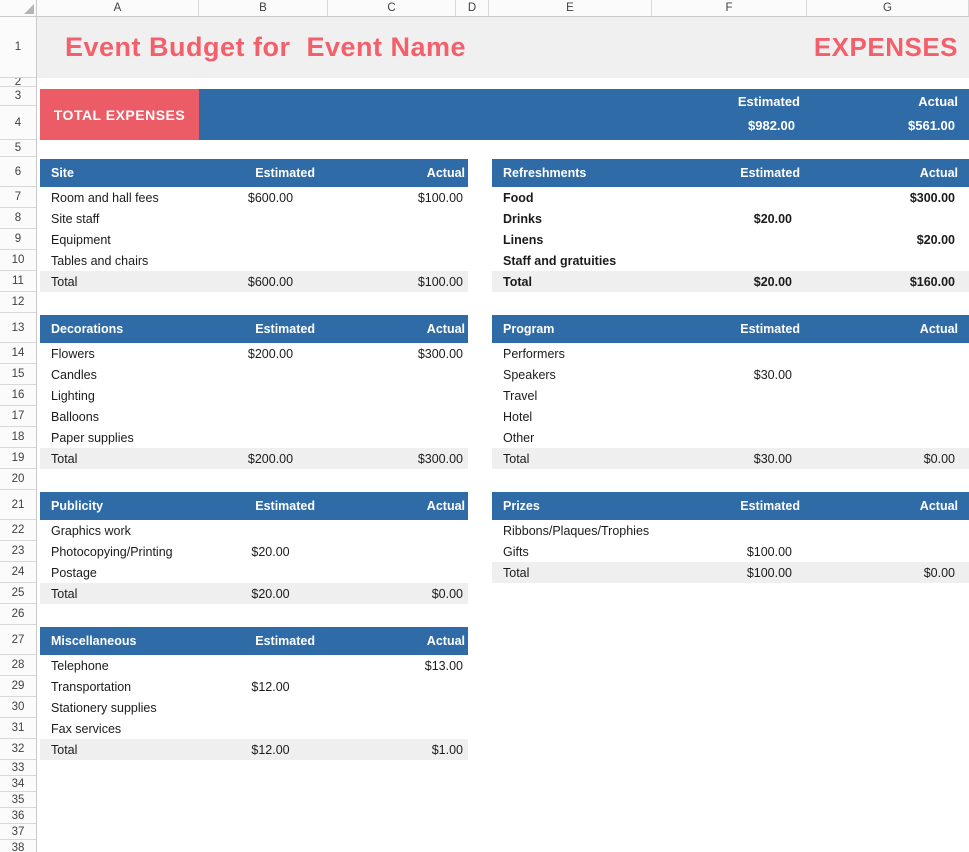  Describe the element at coordinates (18, 640) in the screenshot. I see `row-header-27: 27` at that location.